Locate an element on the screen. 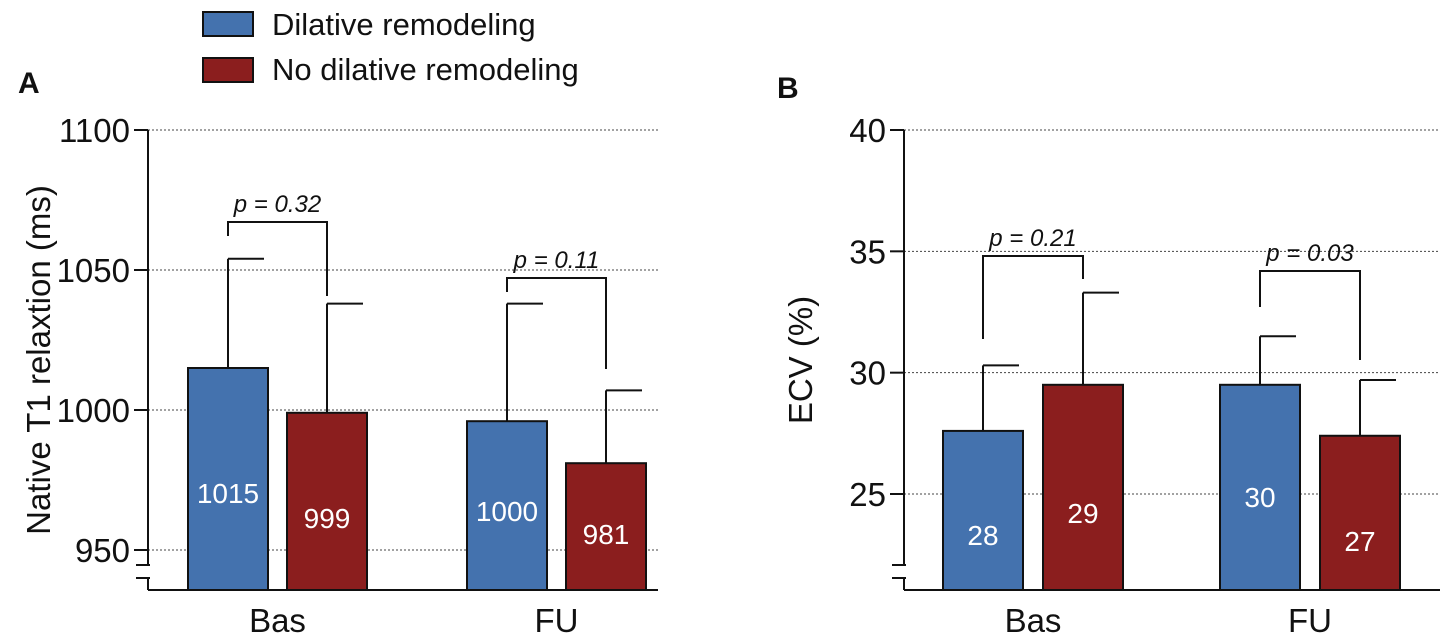 This screenshot has height=636, width=1447. bar-value-label: 1000 is located at coordinates (507, 511).